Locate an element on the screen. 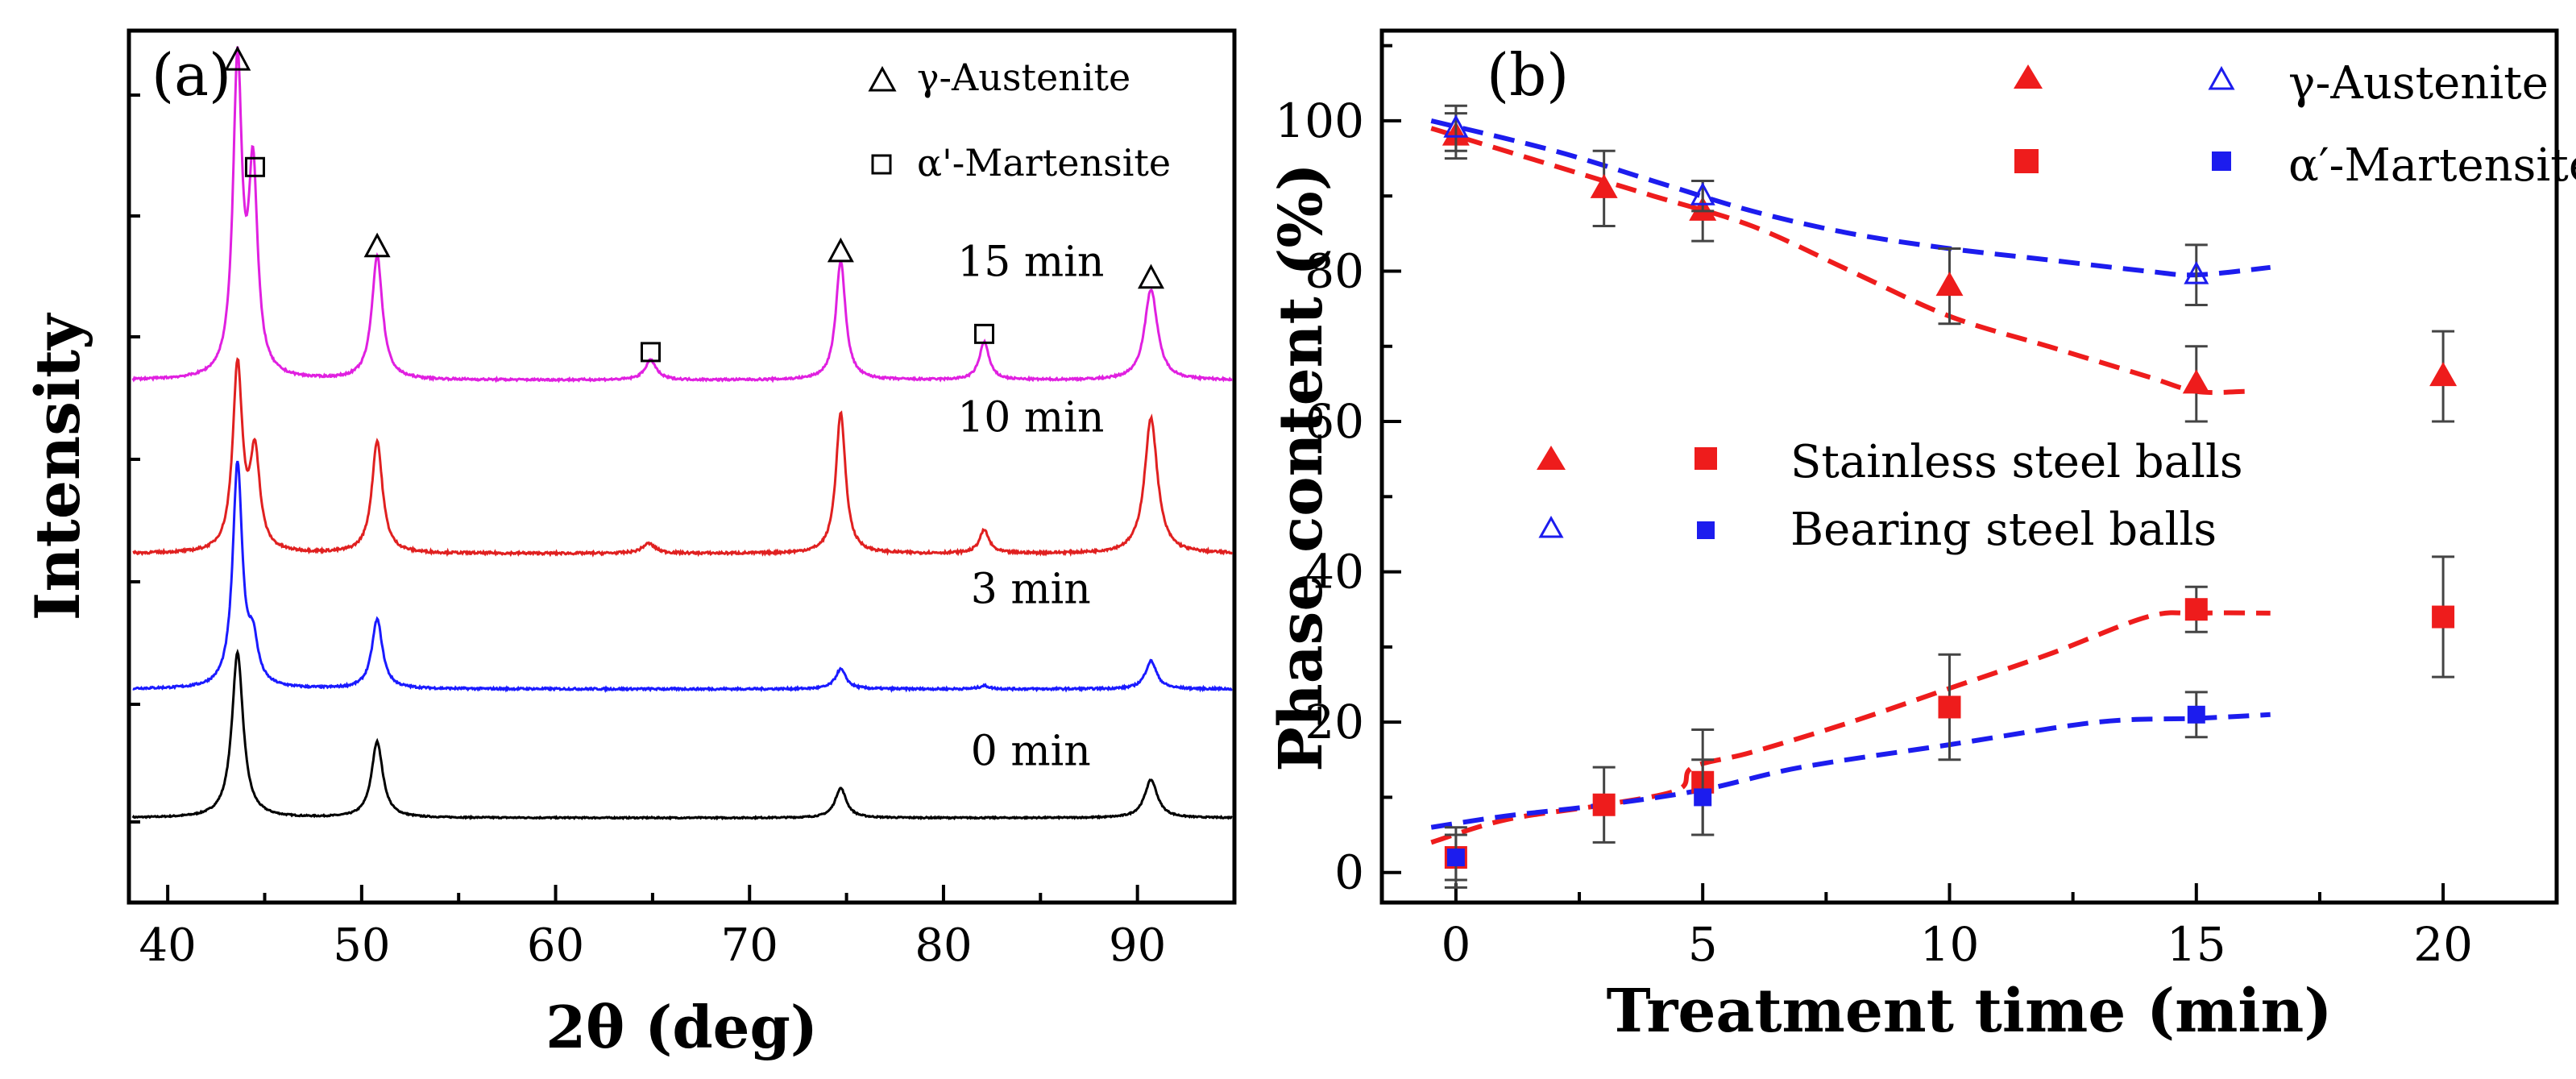 The image size is (2576, 1079). xrd-curve-10-min is located at coordinates (683, 457).